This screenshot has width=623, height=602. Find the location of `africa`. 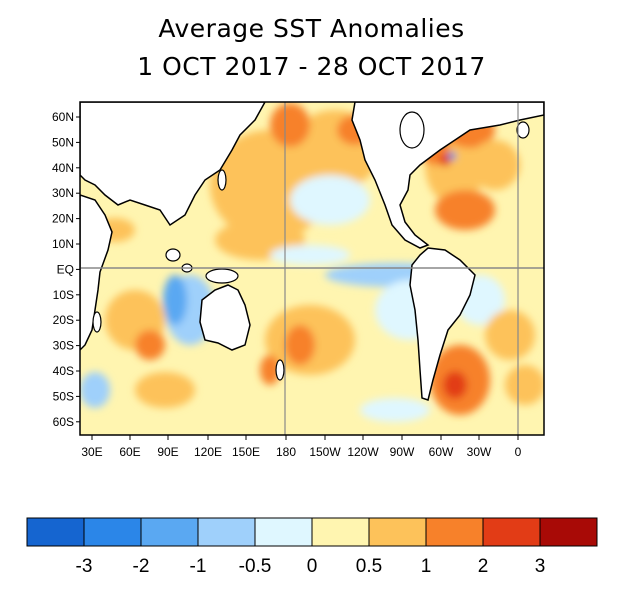

africa is located at coordinates (96, 273).